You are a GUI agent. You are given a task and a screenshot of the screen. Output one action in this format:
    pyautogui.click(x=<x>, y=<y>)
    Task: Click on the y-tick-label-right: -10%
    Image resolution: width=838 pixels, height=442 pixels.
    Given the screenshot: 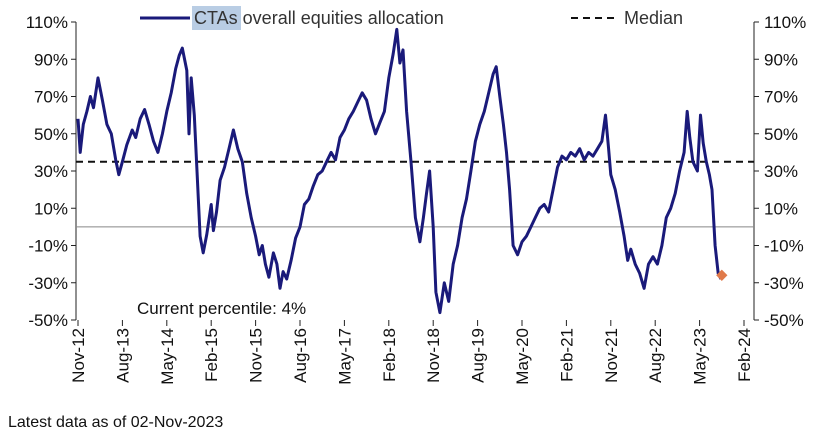 What is the action you would take?
    pyautogui.click(x=784, y=246)
    